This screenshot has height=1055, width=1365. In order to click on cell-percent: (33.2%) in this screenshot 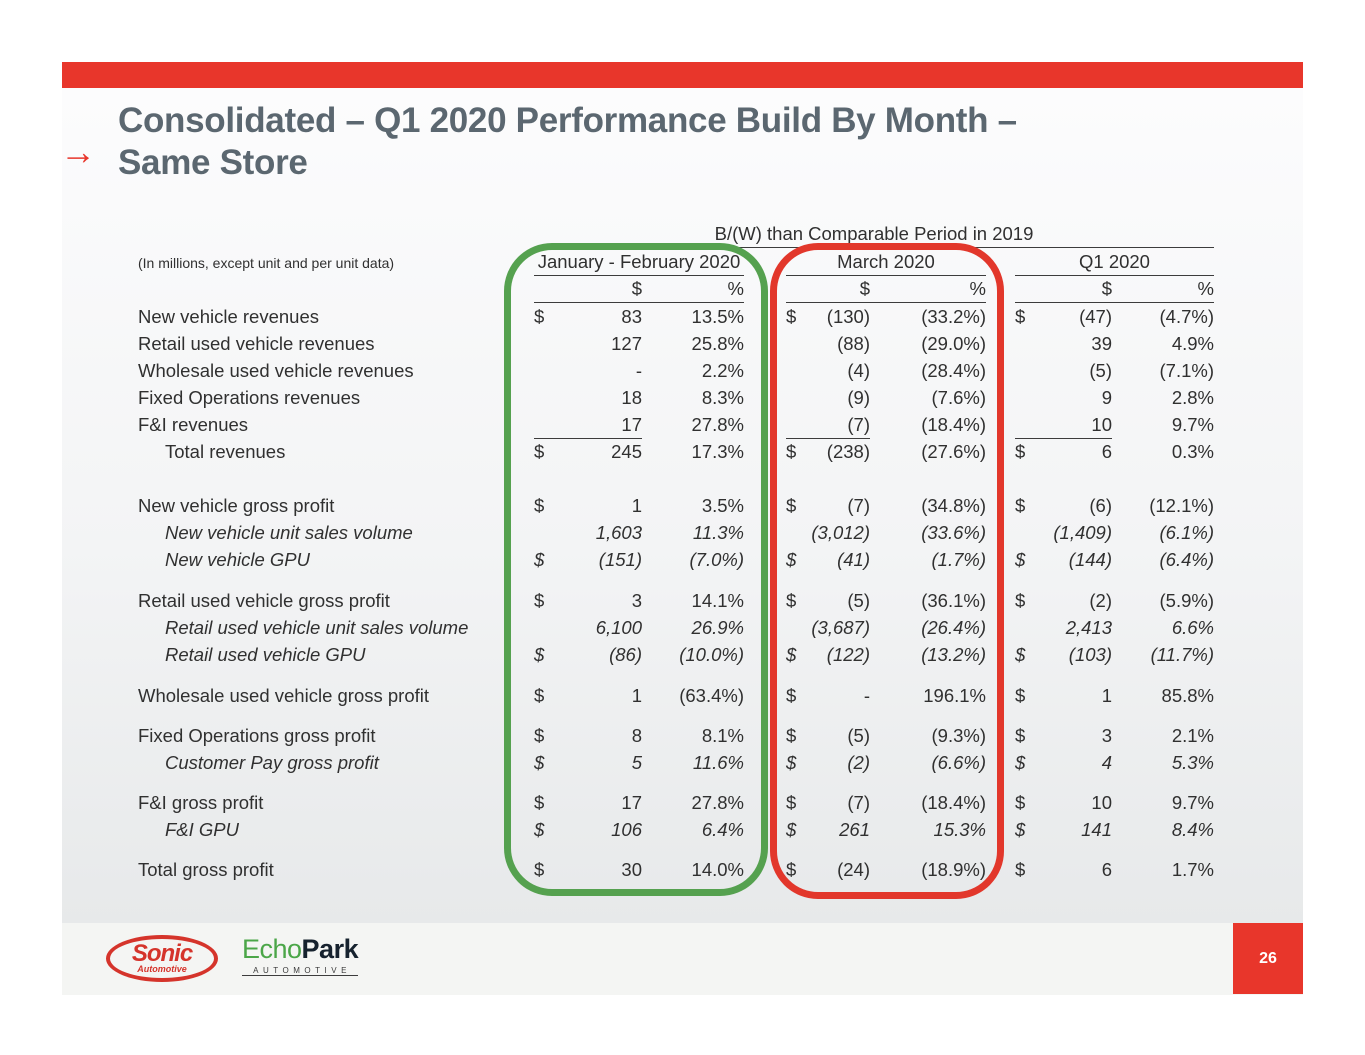, I will do `click(953, 316)`.